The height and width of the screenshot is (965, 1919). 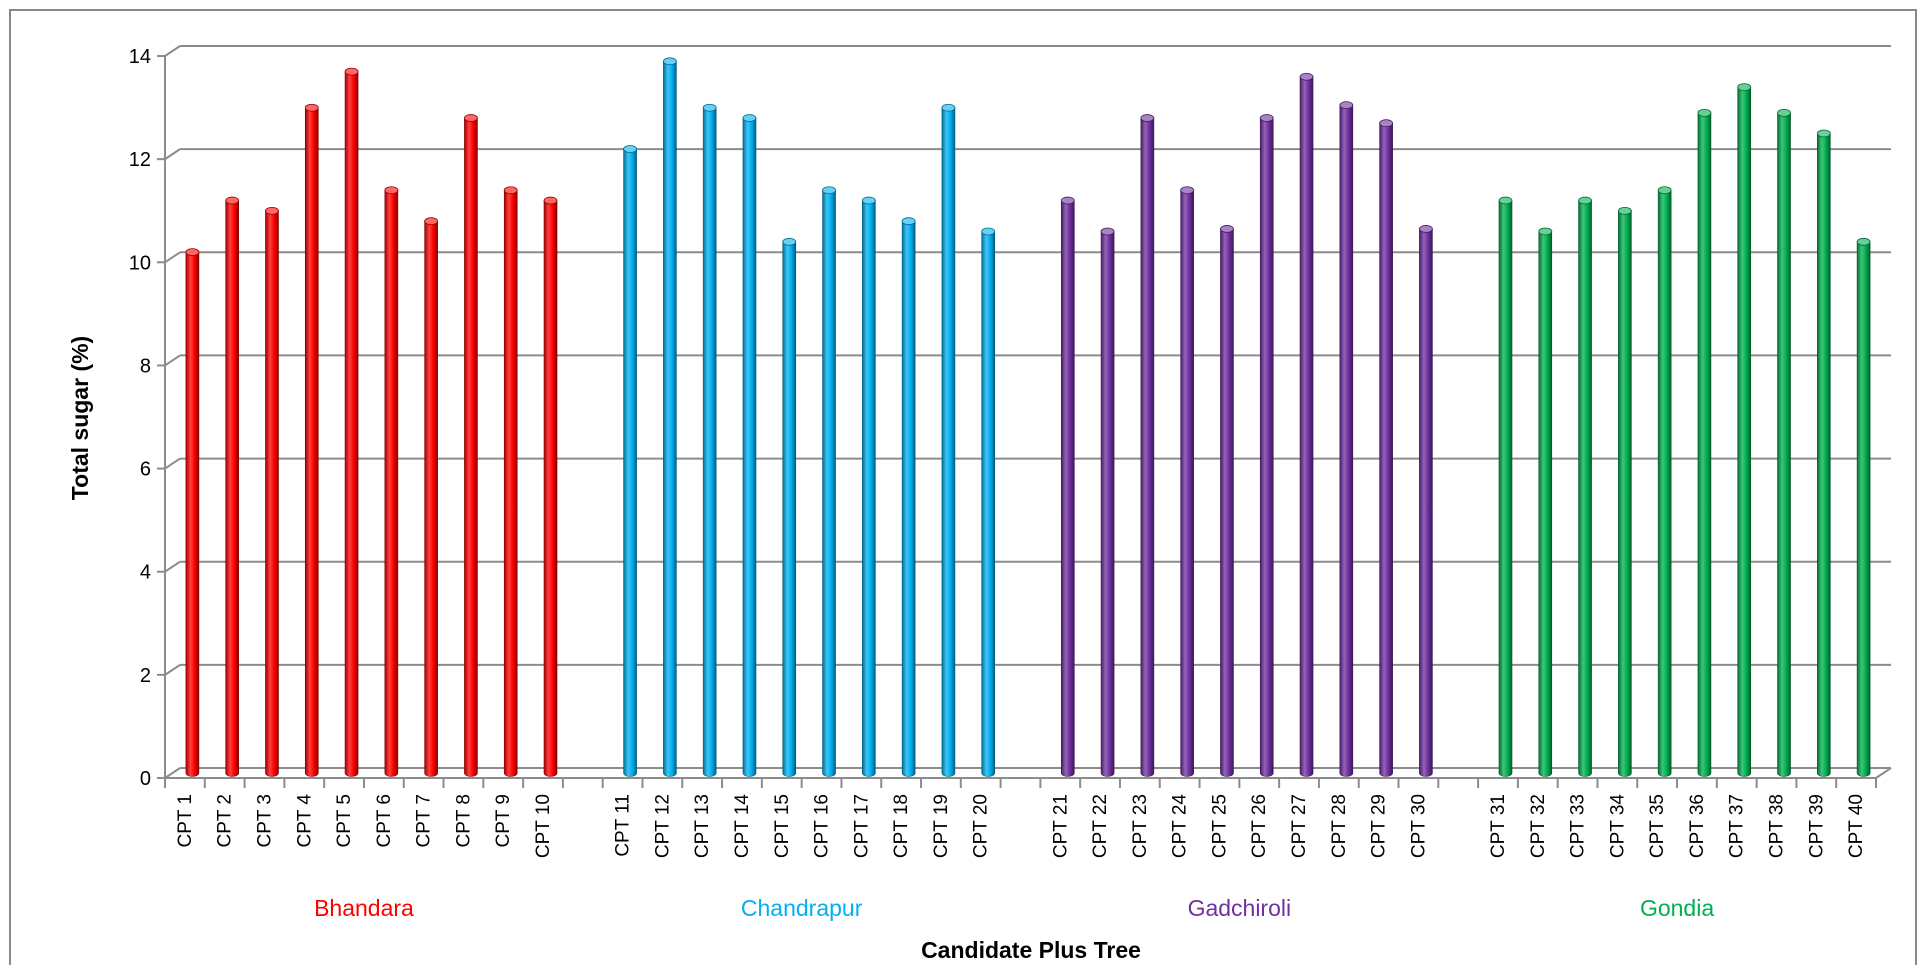 What do you see at coordinates (503, 821) in the screenshot?
I see `x-tick-label: CPT 9` at bounding box center [503, 821].